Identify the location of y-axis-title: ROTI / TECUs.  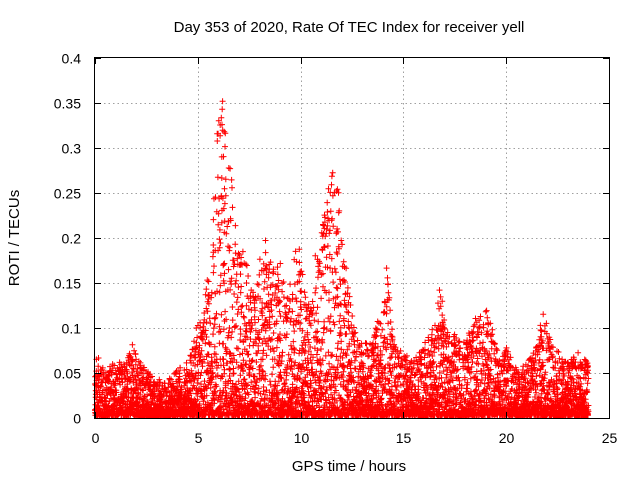
(14, 238).